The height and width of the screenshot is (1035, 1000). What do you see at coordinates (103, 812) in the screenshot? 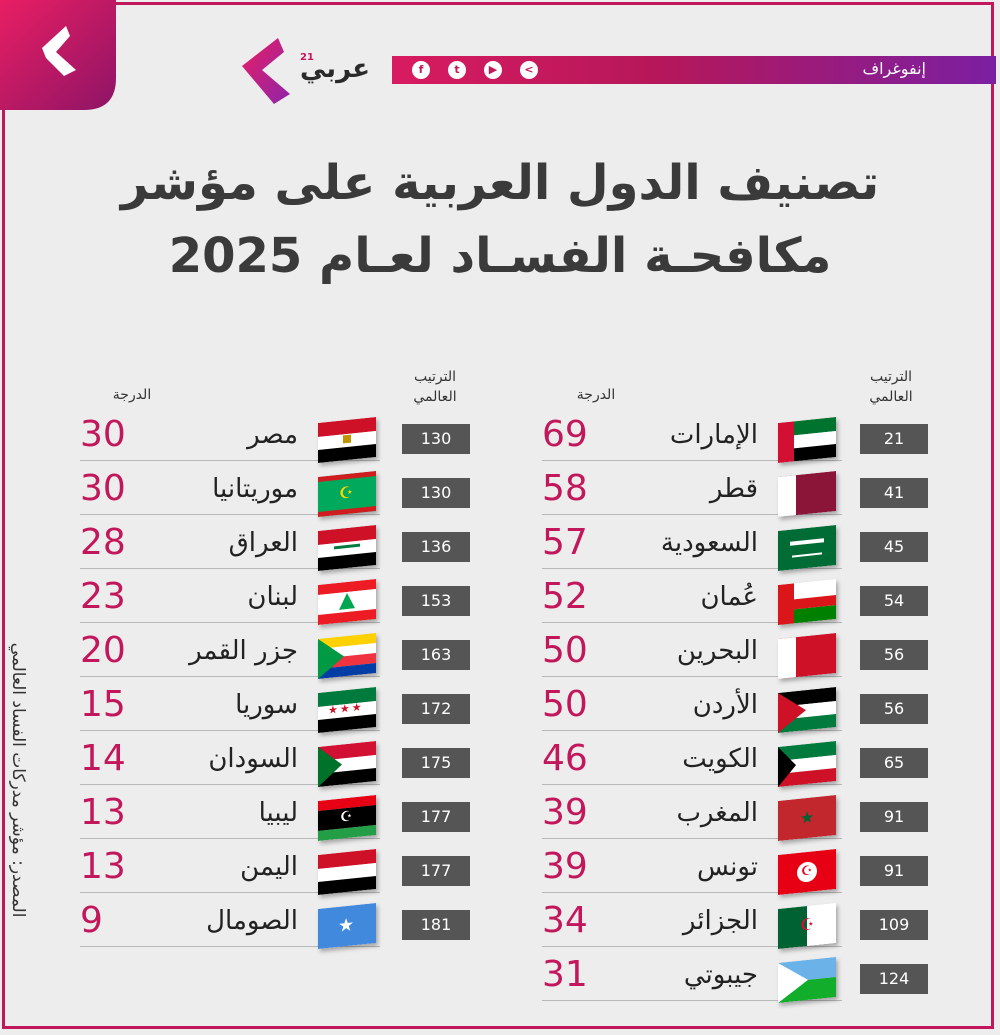
I see `score-value: 13` at bounding box center [103, 812].